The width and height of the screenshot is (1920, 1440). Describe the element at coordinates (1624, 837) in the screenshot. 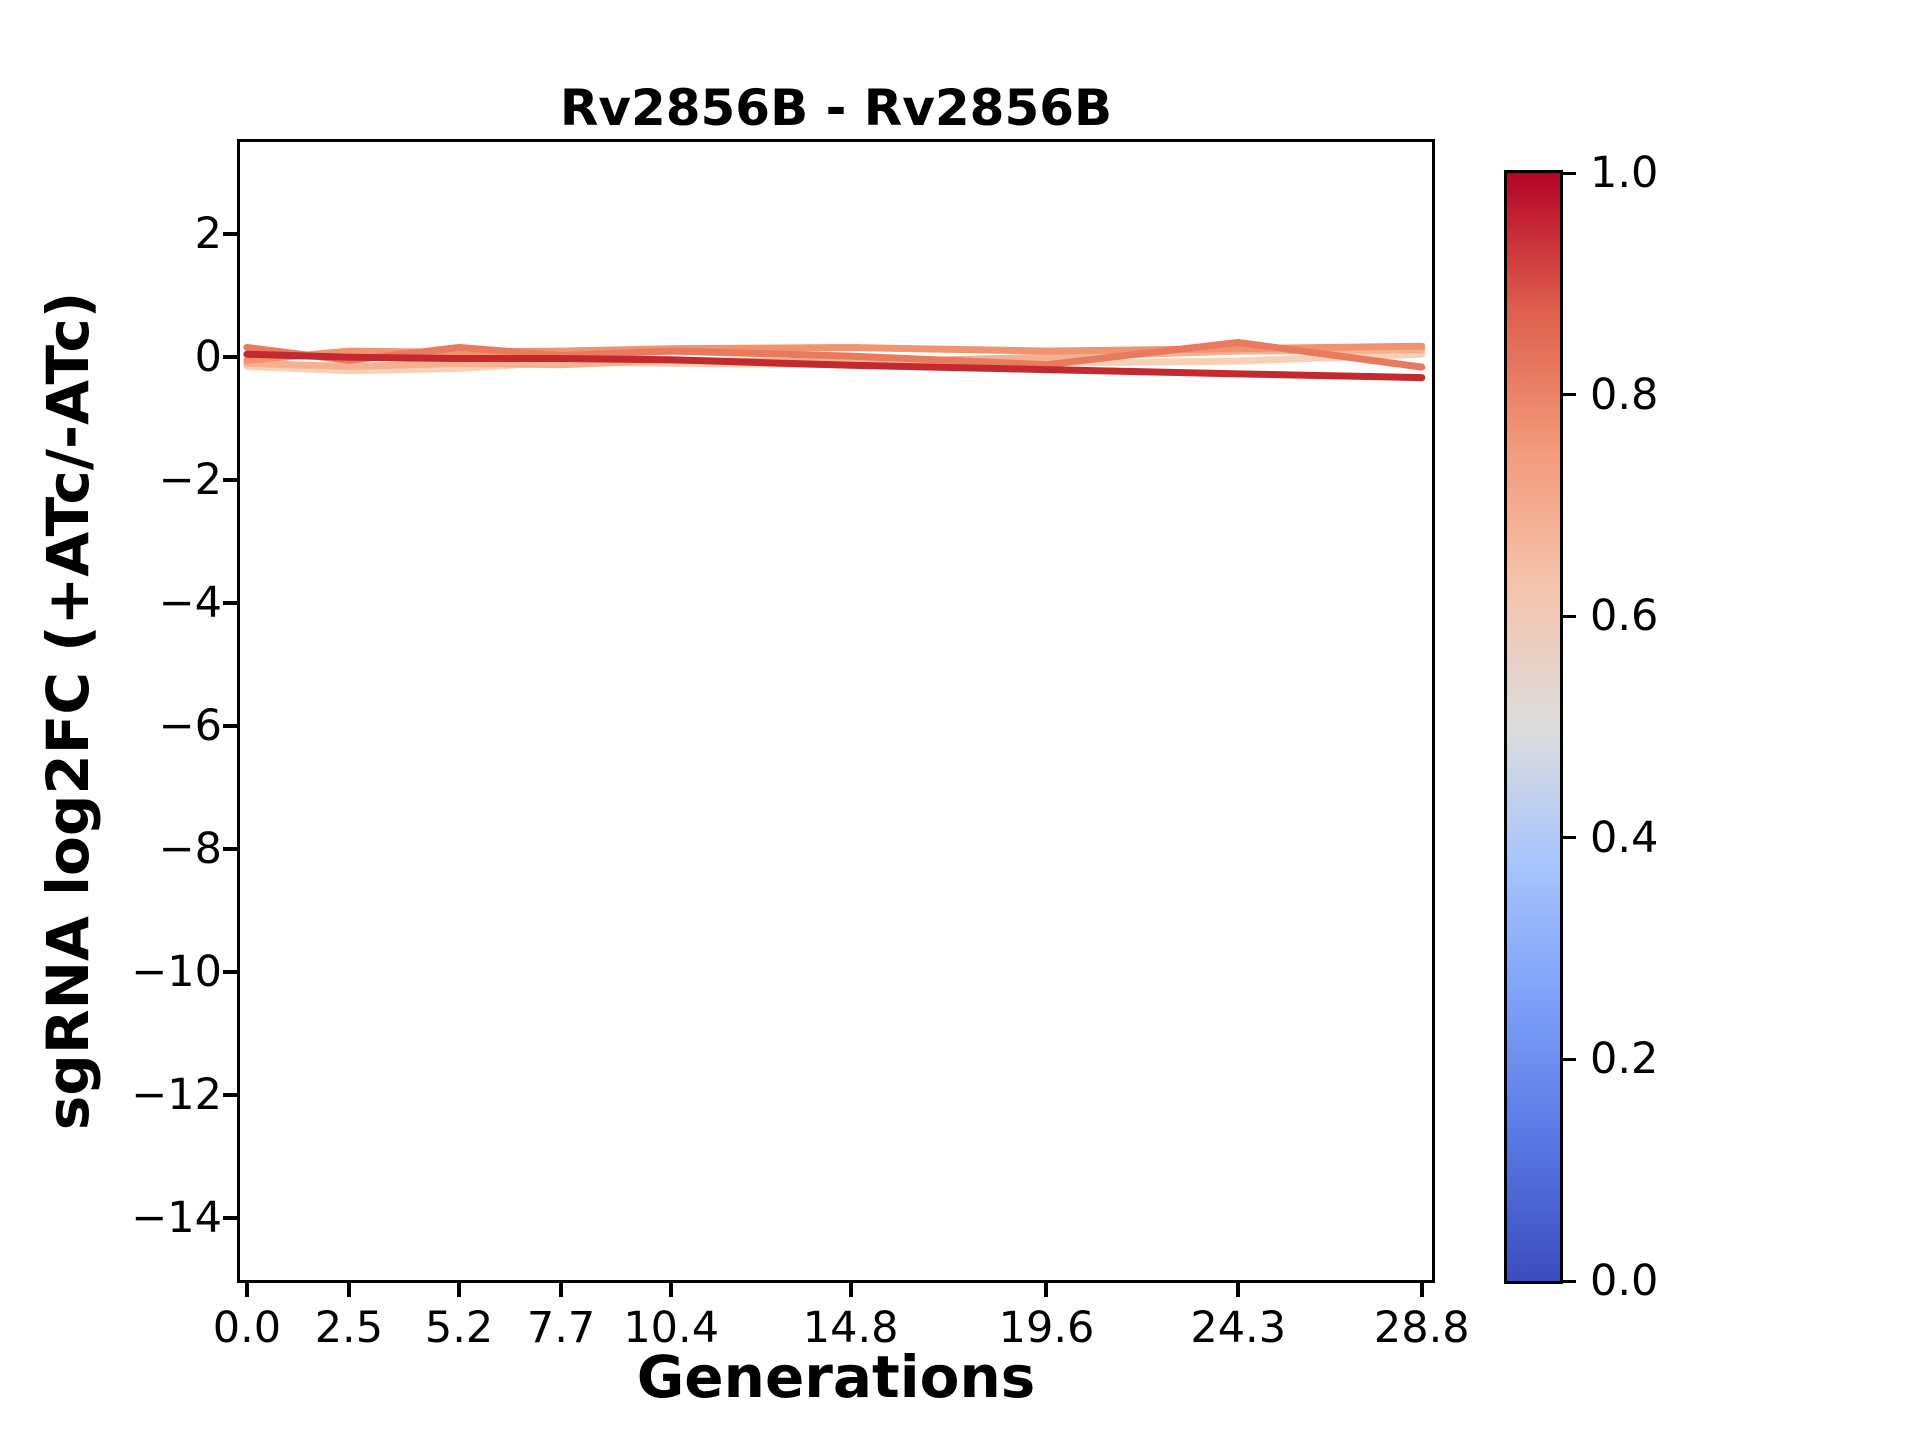

I see `colorbar-tick-label: 0.4` at that location.